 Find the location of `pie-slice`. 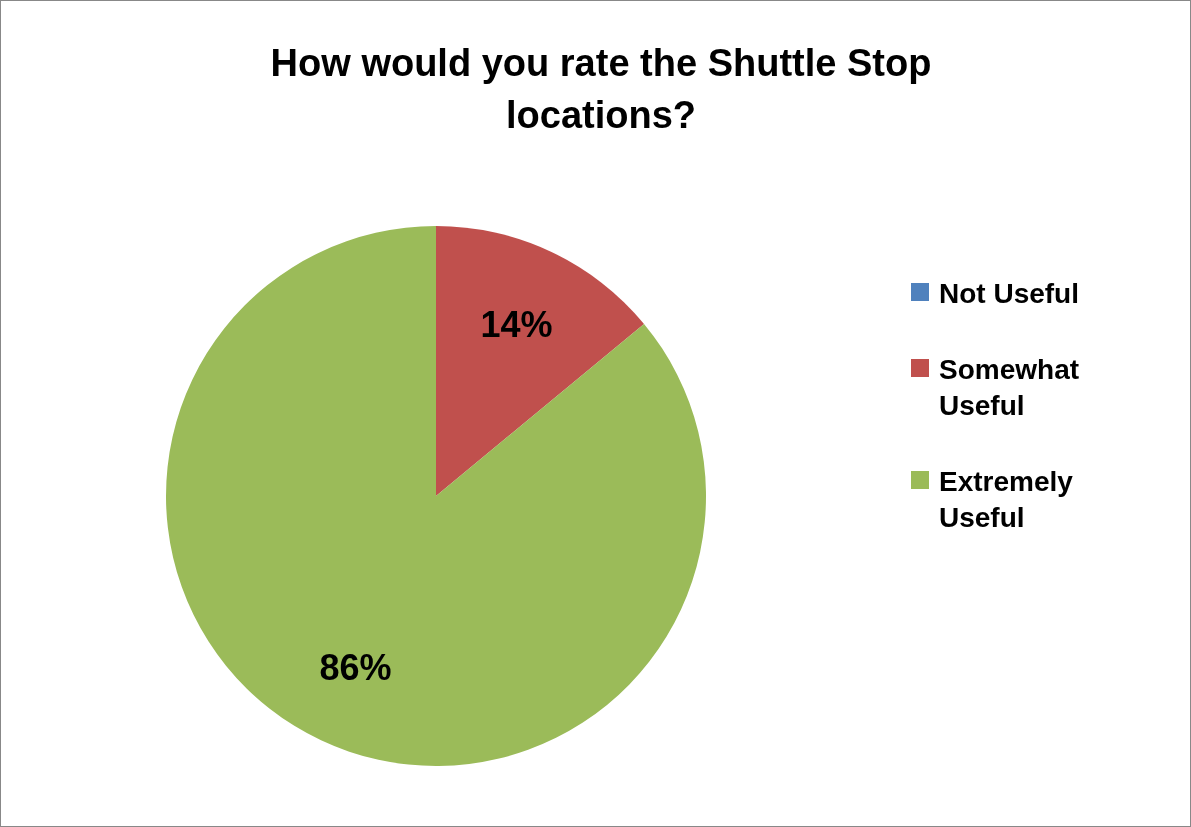

pie-slice is located at coordinates (540, 361).